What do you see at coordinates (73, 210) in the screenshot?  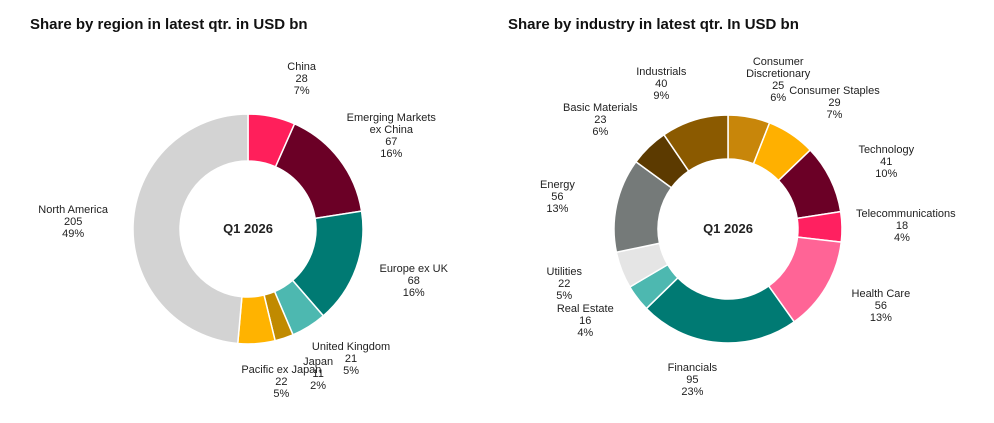 I see `category-name: North America` at bounding box center [73, 210].